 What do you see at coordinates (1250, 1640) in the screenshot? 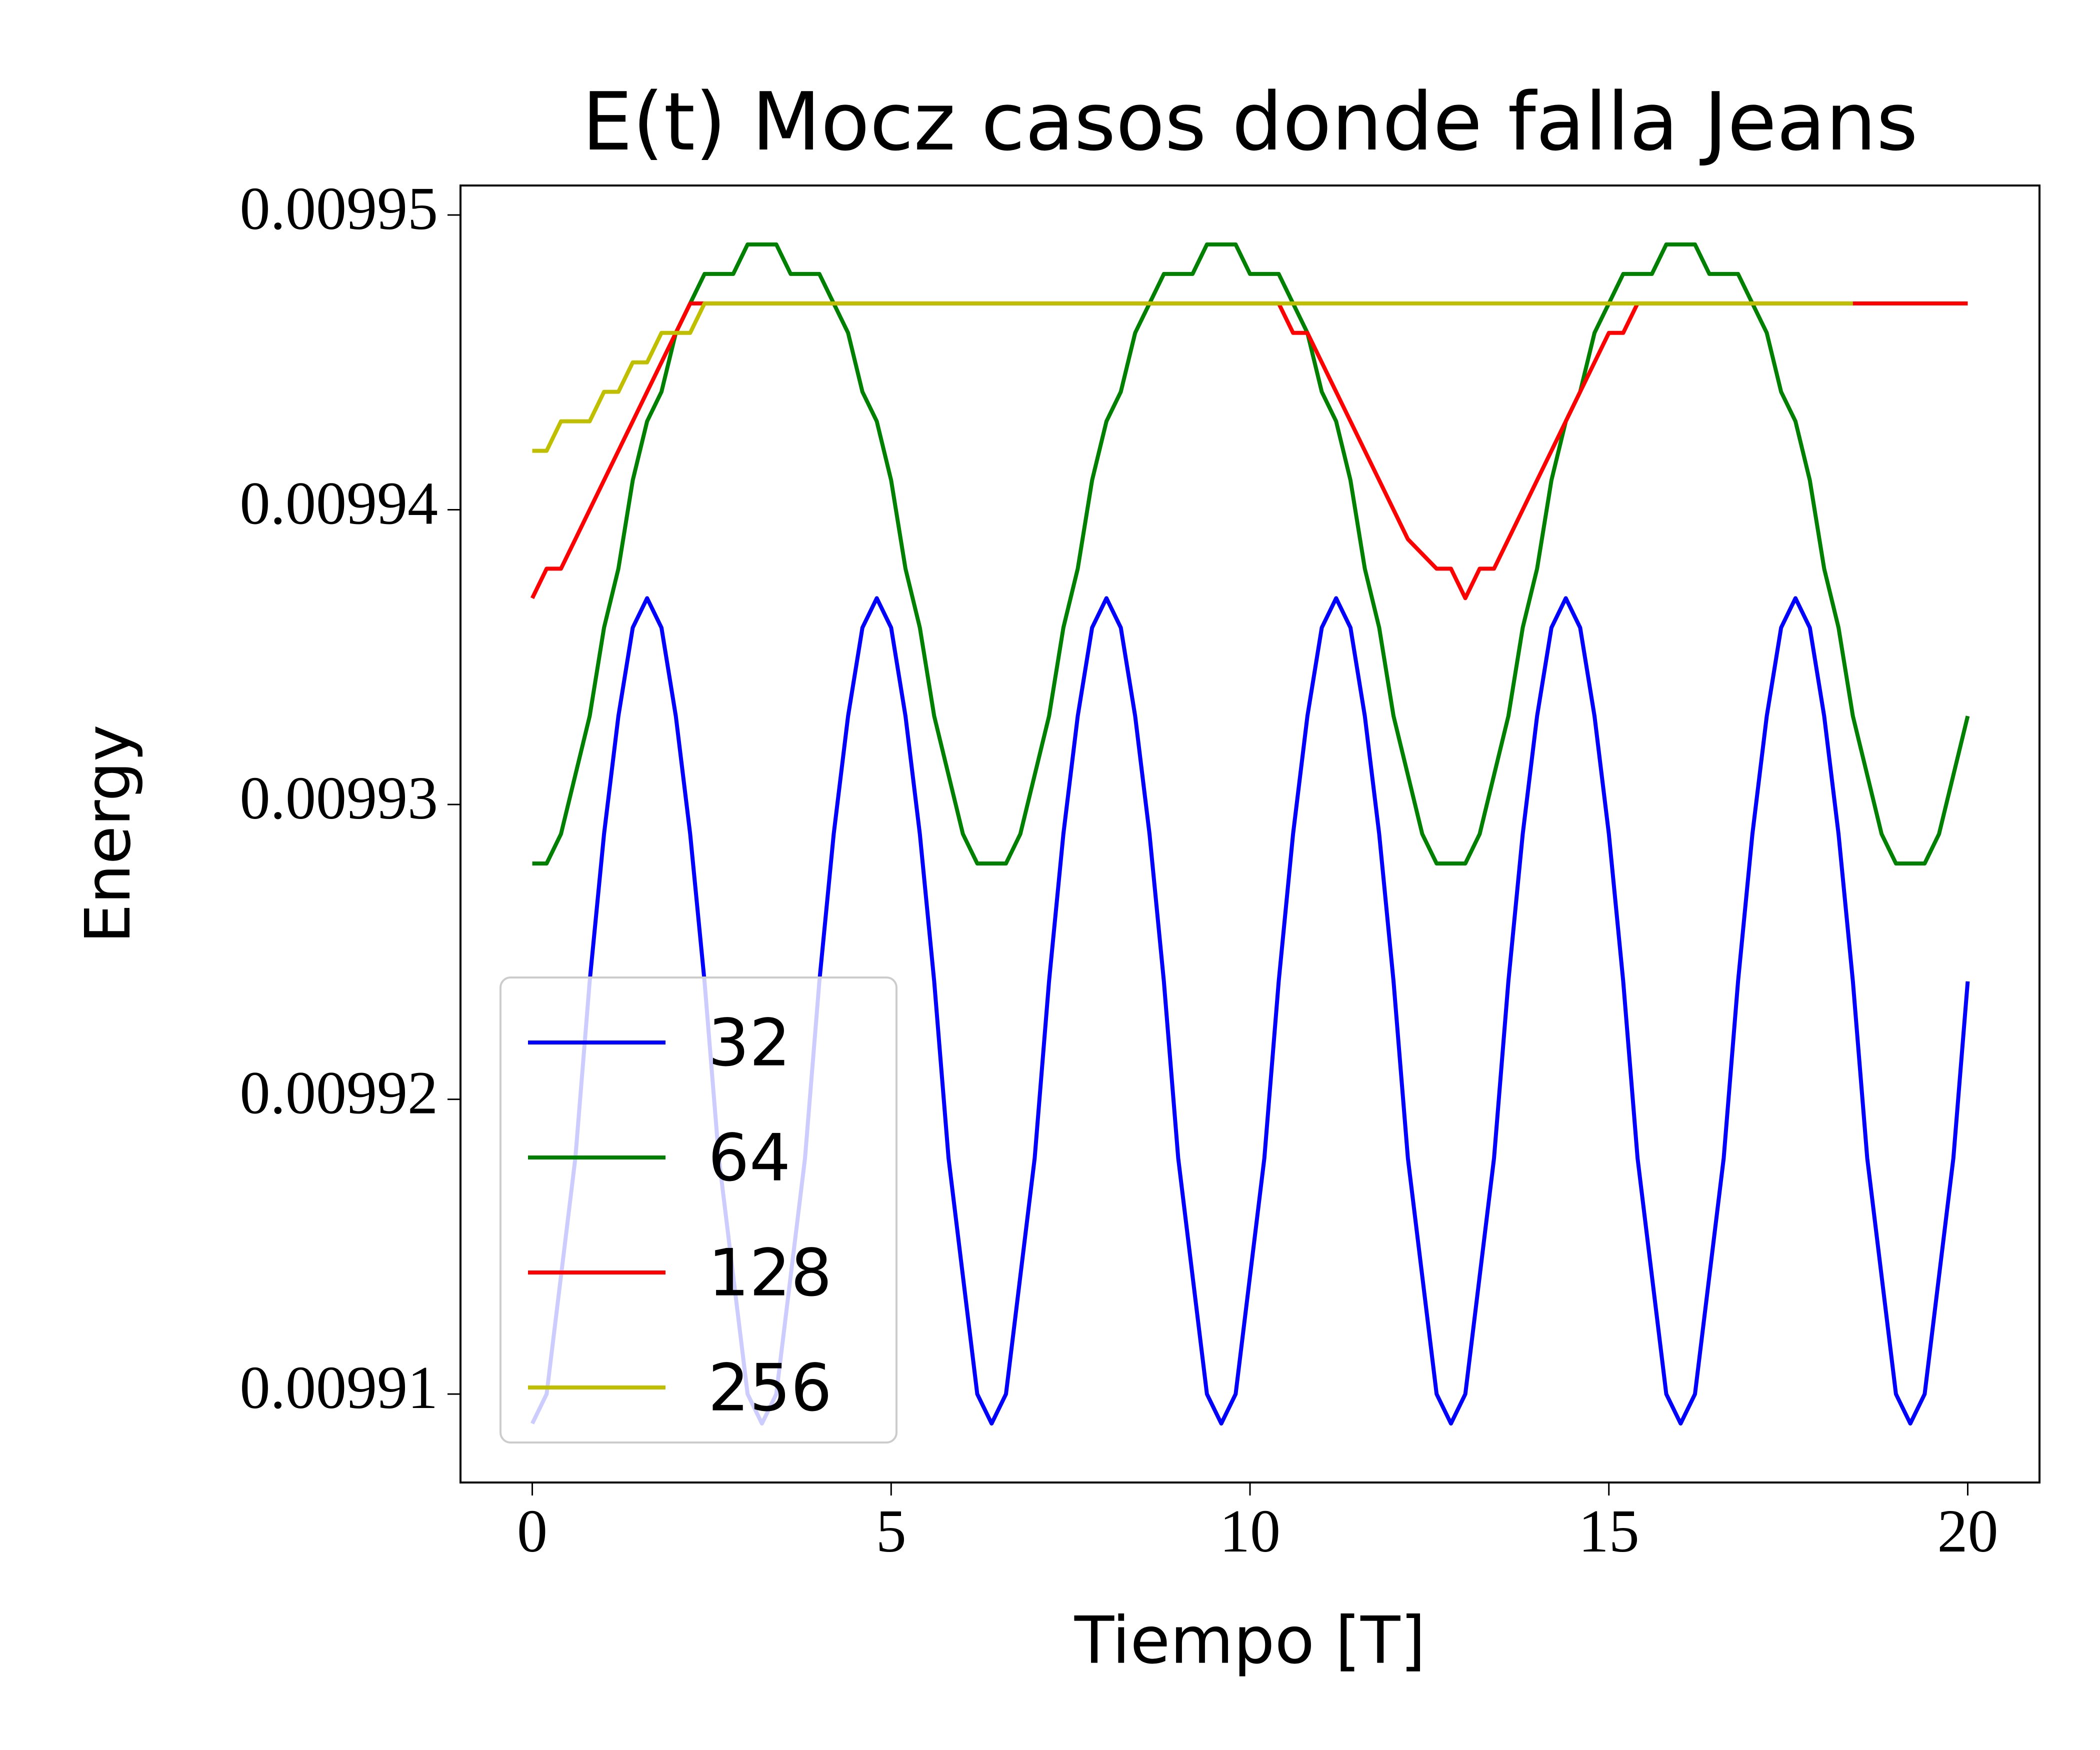
I see `x-axis-label: Tiempo [T]` at bounding box center [1250, 1640].